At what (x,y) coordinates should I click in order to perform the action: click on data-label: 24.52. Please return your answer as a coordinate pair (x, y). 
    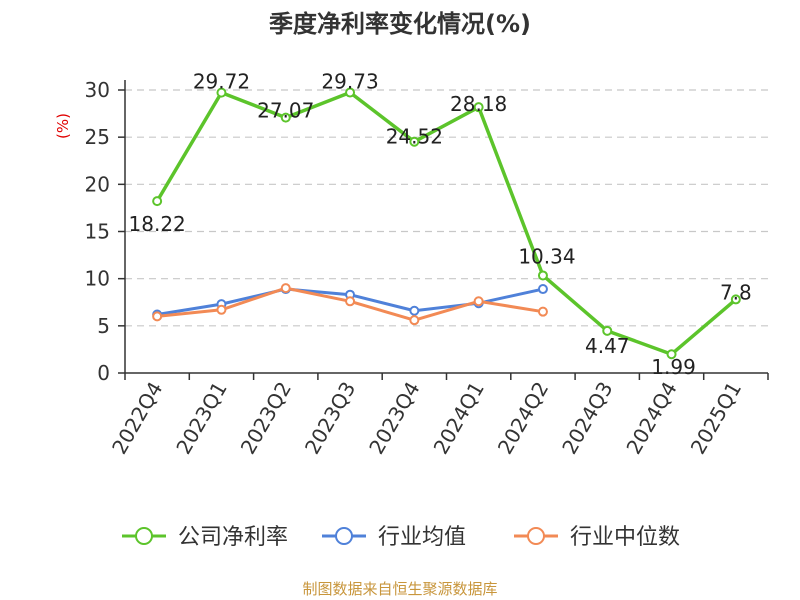
    Looking at the image, I should click on (414, 137).